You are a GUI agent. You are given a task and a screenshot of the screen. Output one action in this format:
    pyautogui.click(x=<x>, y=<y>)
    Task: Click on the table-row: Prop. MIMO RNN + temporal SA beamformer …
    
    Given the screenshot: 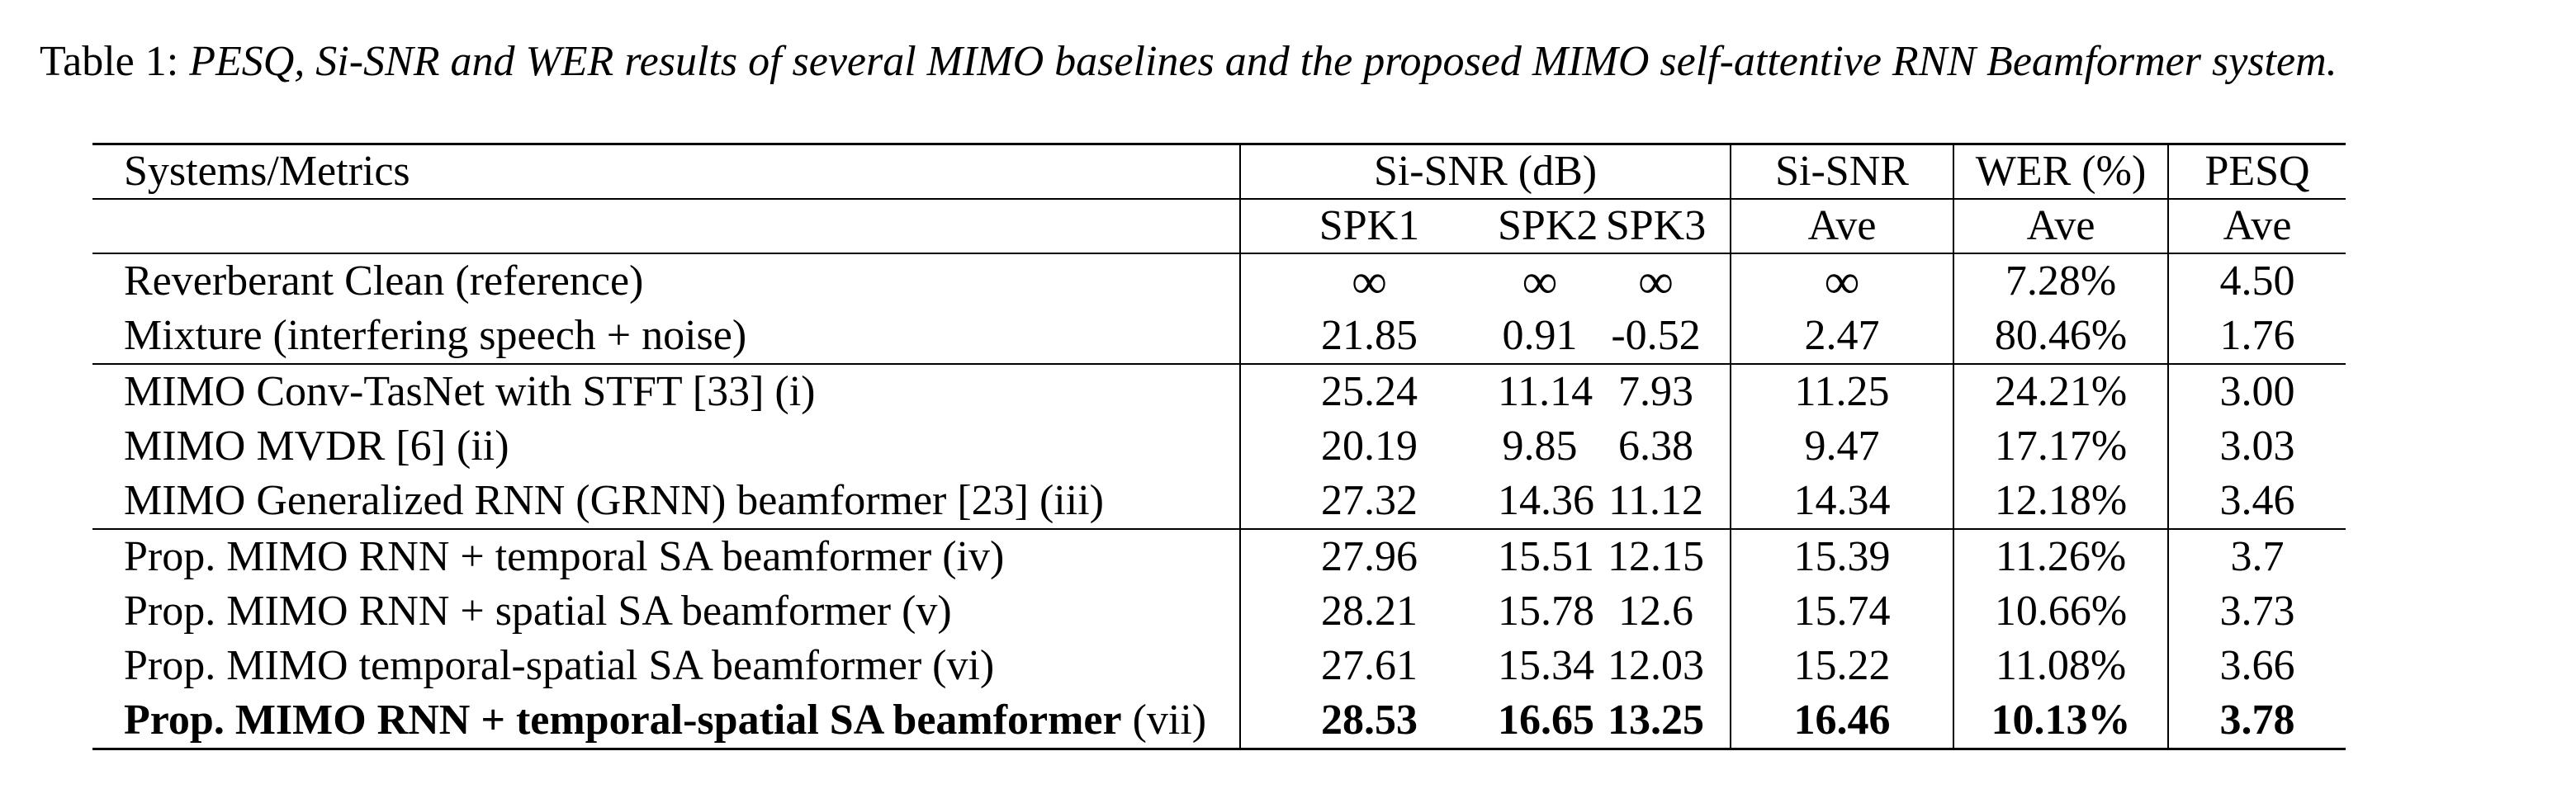 What is the action you would take?
    pyautogui.click(x=1286, y=556)
    